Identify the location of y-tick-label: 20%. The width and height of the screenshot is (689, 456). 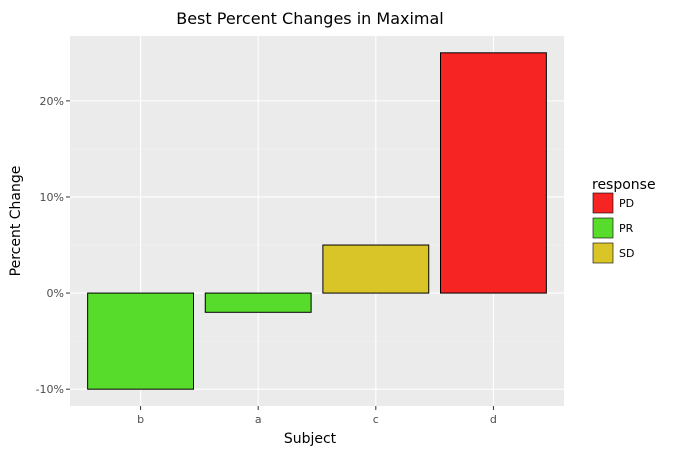
(52, 101).